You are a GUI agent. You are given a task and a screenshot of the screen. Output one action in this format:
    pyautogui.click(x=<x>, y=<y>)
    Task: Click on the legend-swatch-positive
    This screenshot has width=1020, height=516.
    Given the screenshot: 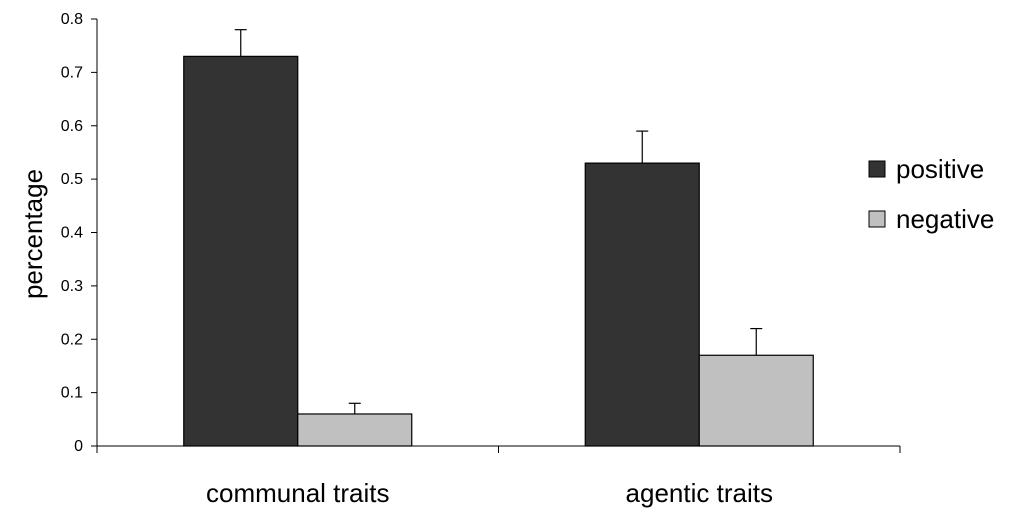 What is the action you would take?
    pyautogui.click(x=877, y=169)
    